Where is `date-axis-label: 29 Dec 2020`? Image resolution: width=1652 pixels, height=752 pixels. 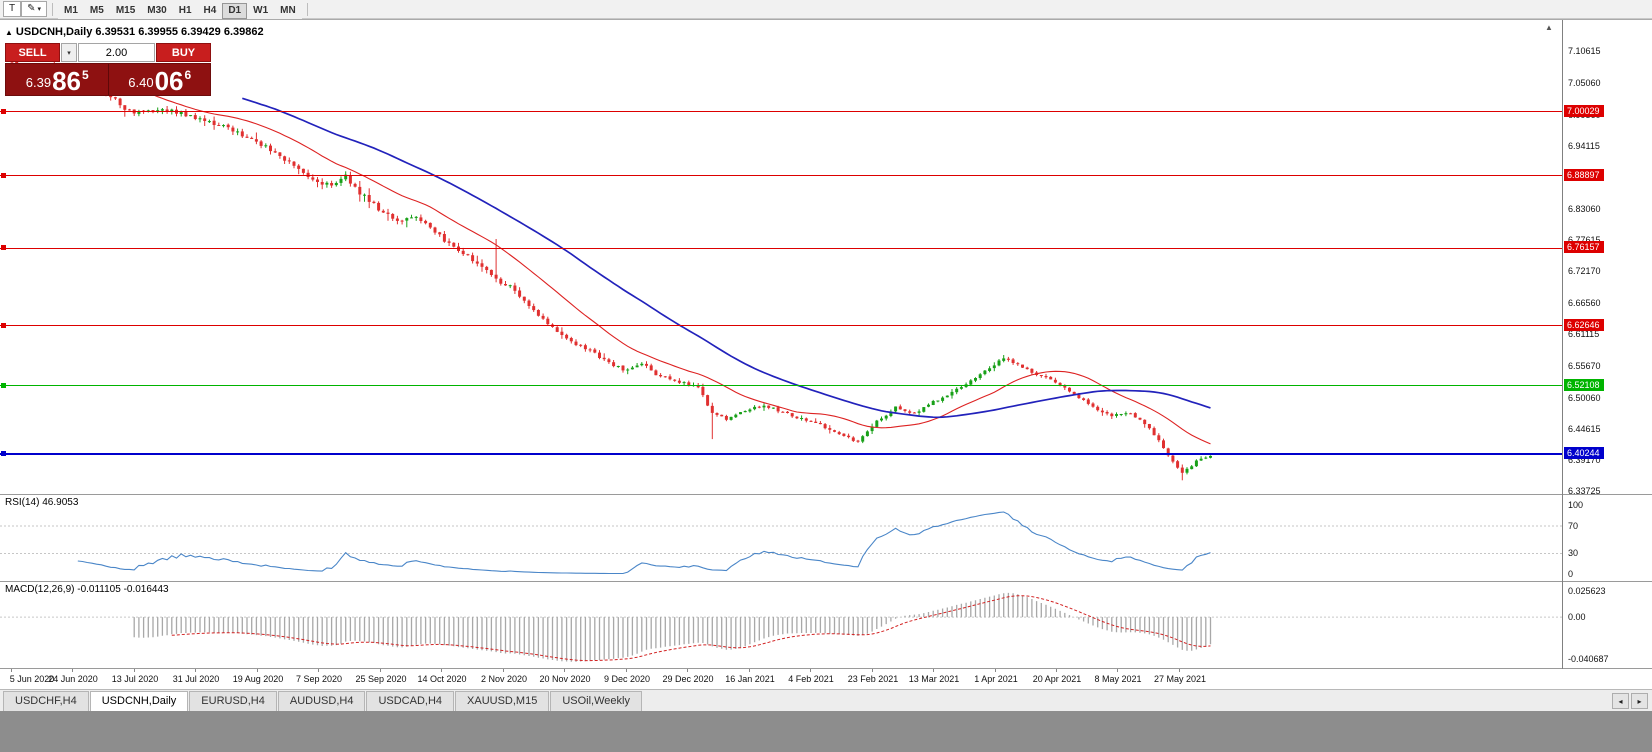 date-axis-label: 29 Dec 2020 is located at coordinates (688, 679).